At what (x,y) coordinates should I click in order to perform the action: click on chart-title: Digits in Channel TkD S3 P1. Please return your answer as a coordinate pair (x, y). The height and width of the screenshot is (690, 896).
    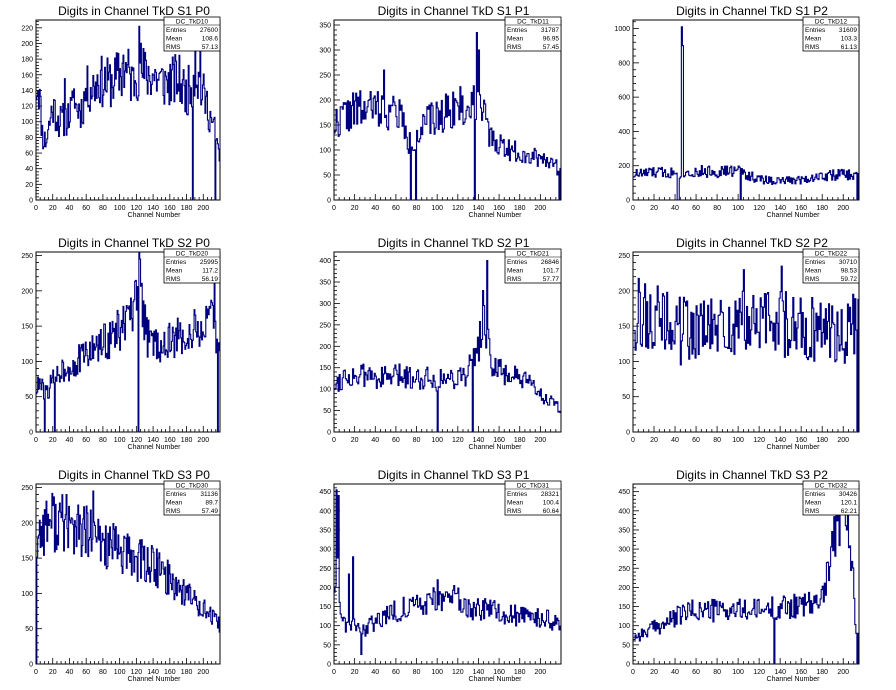
    Looking at the image, I should click on (454, 475).